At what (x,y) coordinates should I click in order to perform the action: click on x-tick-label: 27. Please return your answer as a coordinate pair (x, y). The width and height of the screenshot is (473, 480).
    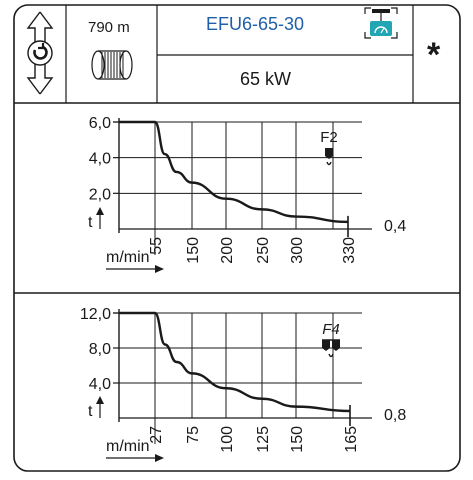
    Looking at the image, I should click on (156, 435).